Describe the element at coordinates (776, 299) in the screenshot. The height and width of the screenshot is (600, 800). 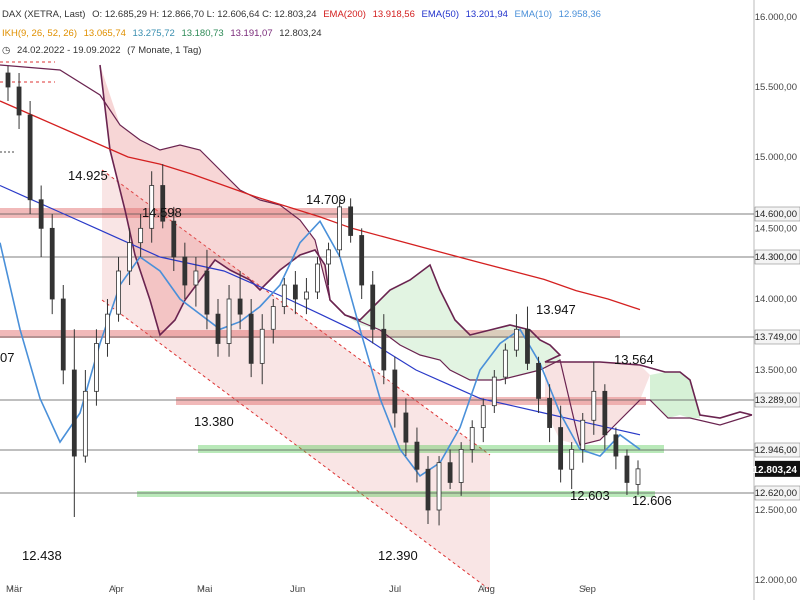
I see `y-tick-label: 14.000,00` at that location.